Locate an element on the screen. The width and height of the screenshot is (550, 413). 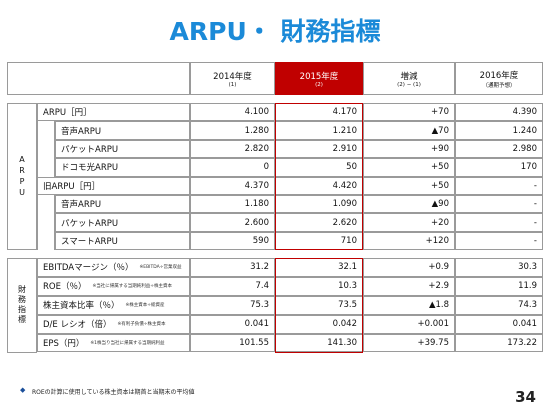
cell-value: 1.180 is located at coordinates (232, 204).